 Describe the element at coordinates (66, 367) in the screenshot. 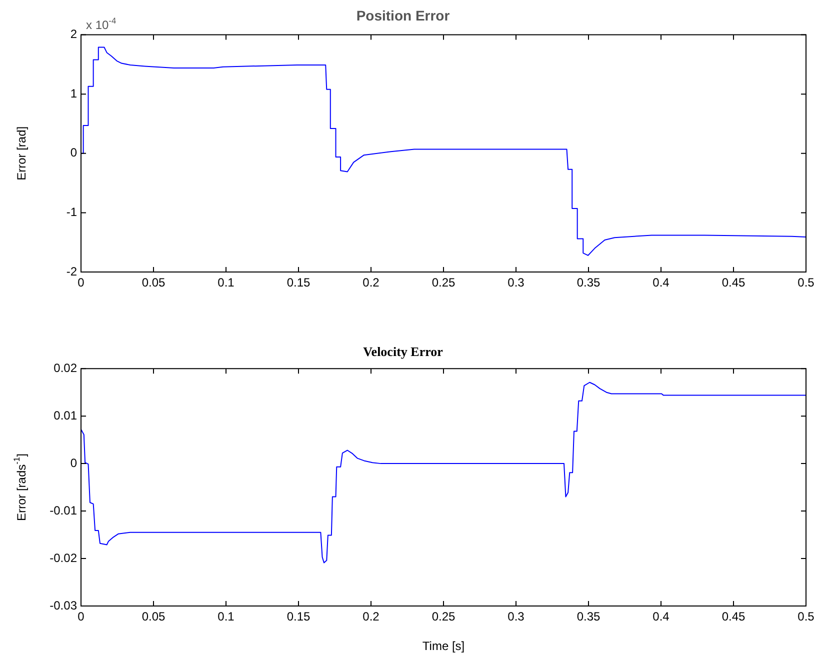

I see `y-tick-label: 0.02` at that location.